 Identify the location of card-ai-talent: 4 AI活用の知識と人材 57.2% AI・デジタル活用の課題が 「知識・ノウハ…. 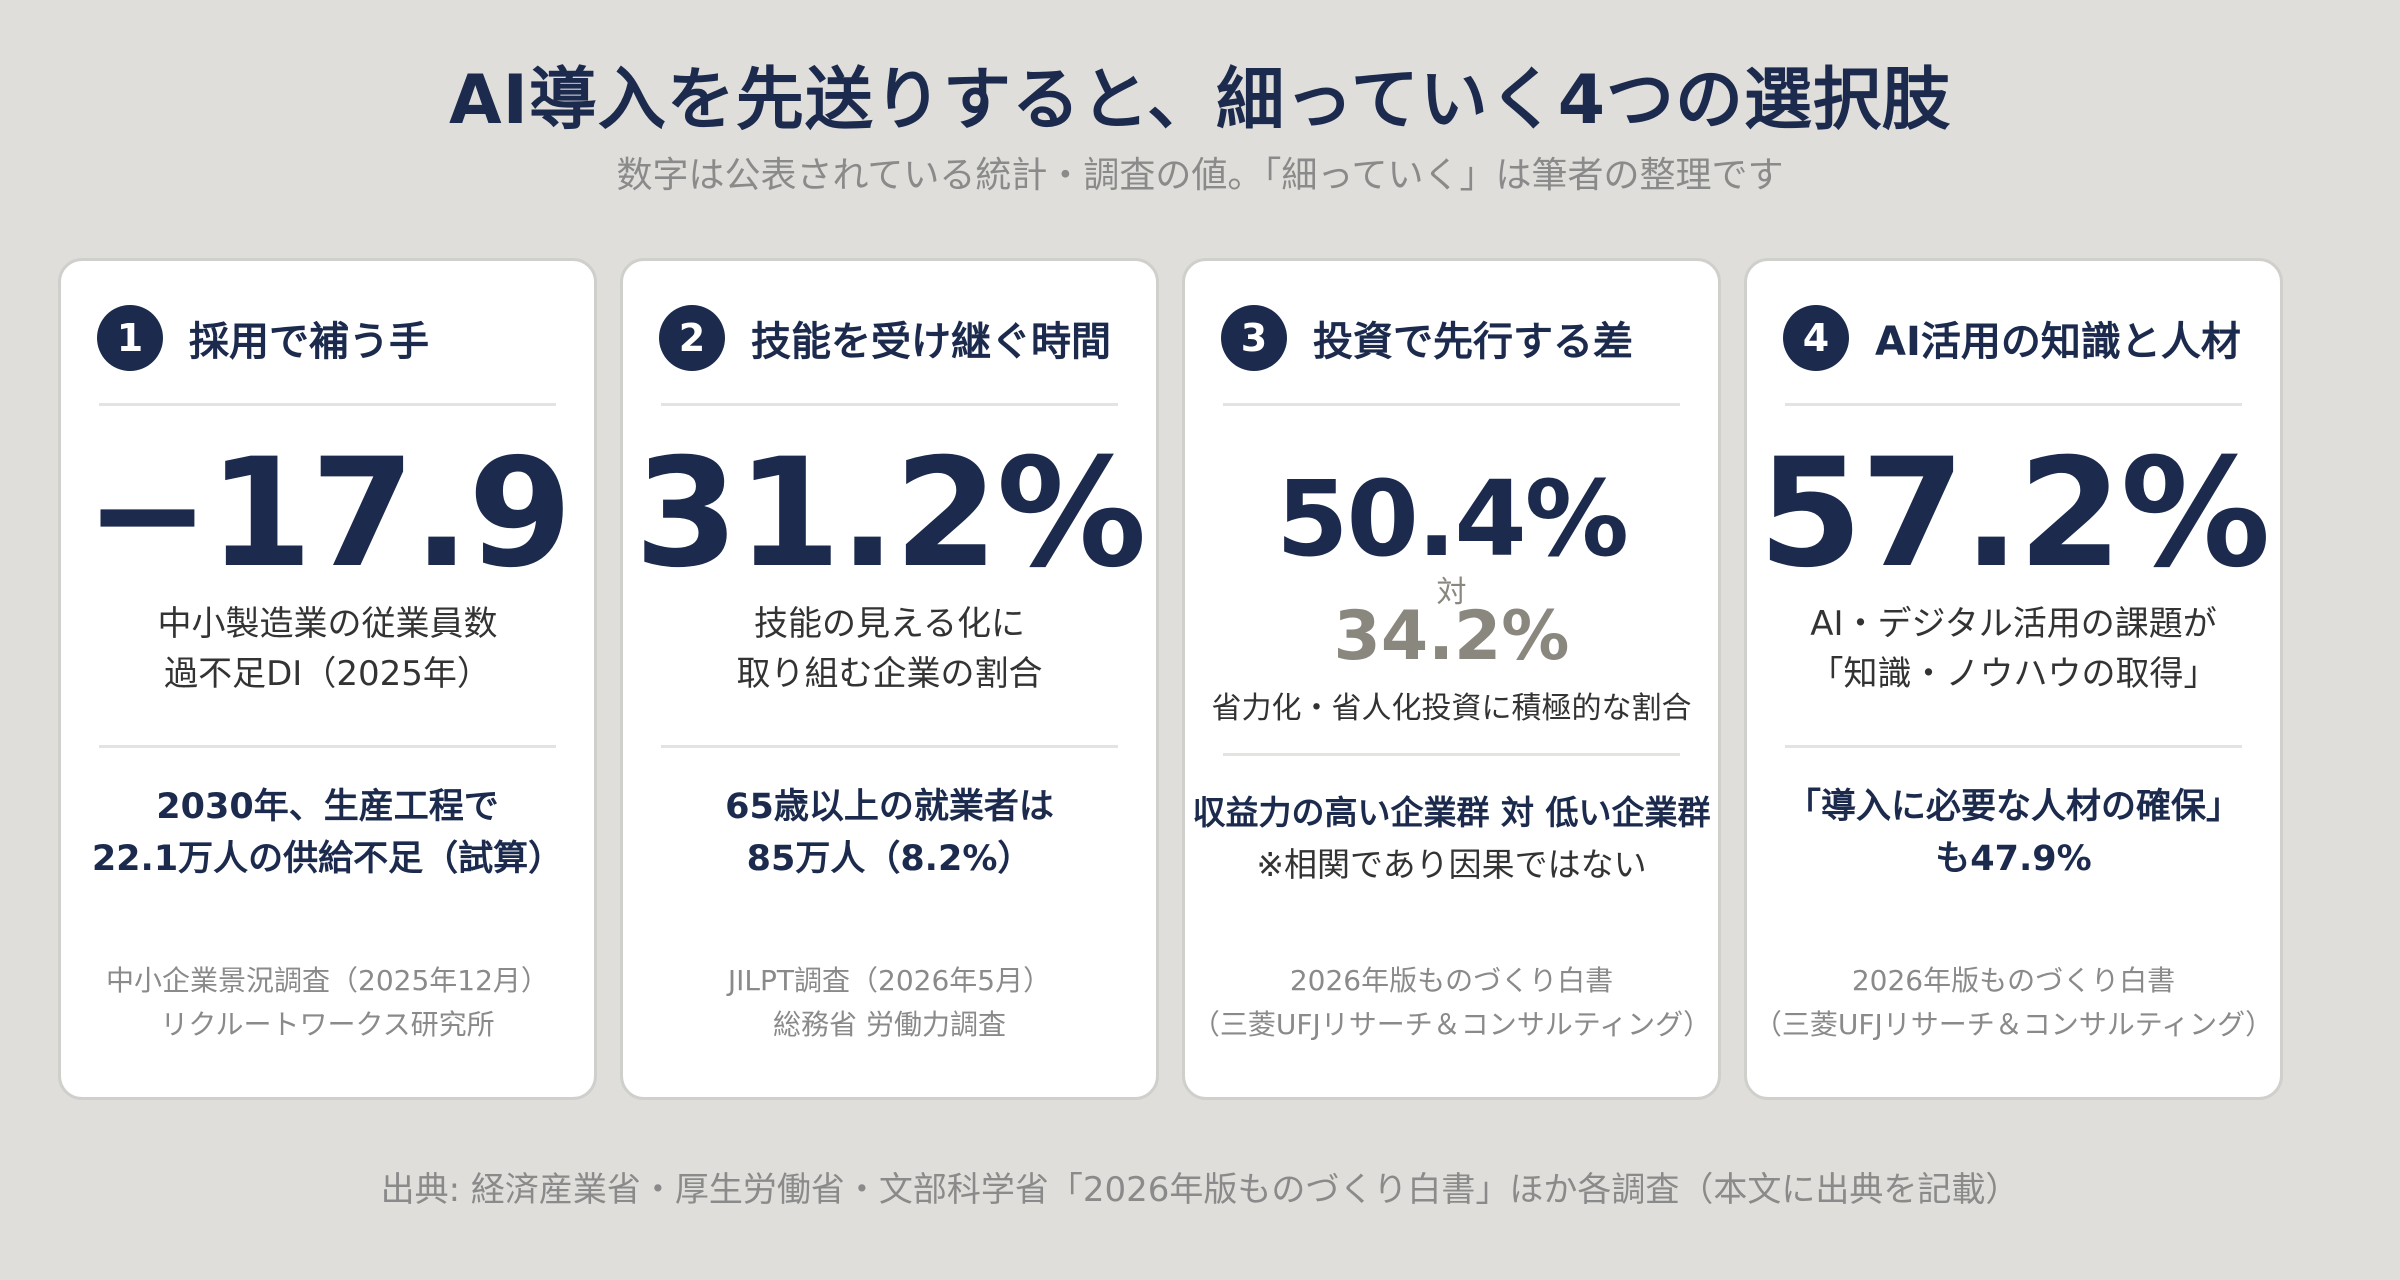
(2013, 679).